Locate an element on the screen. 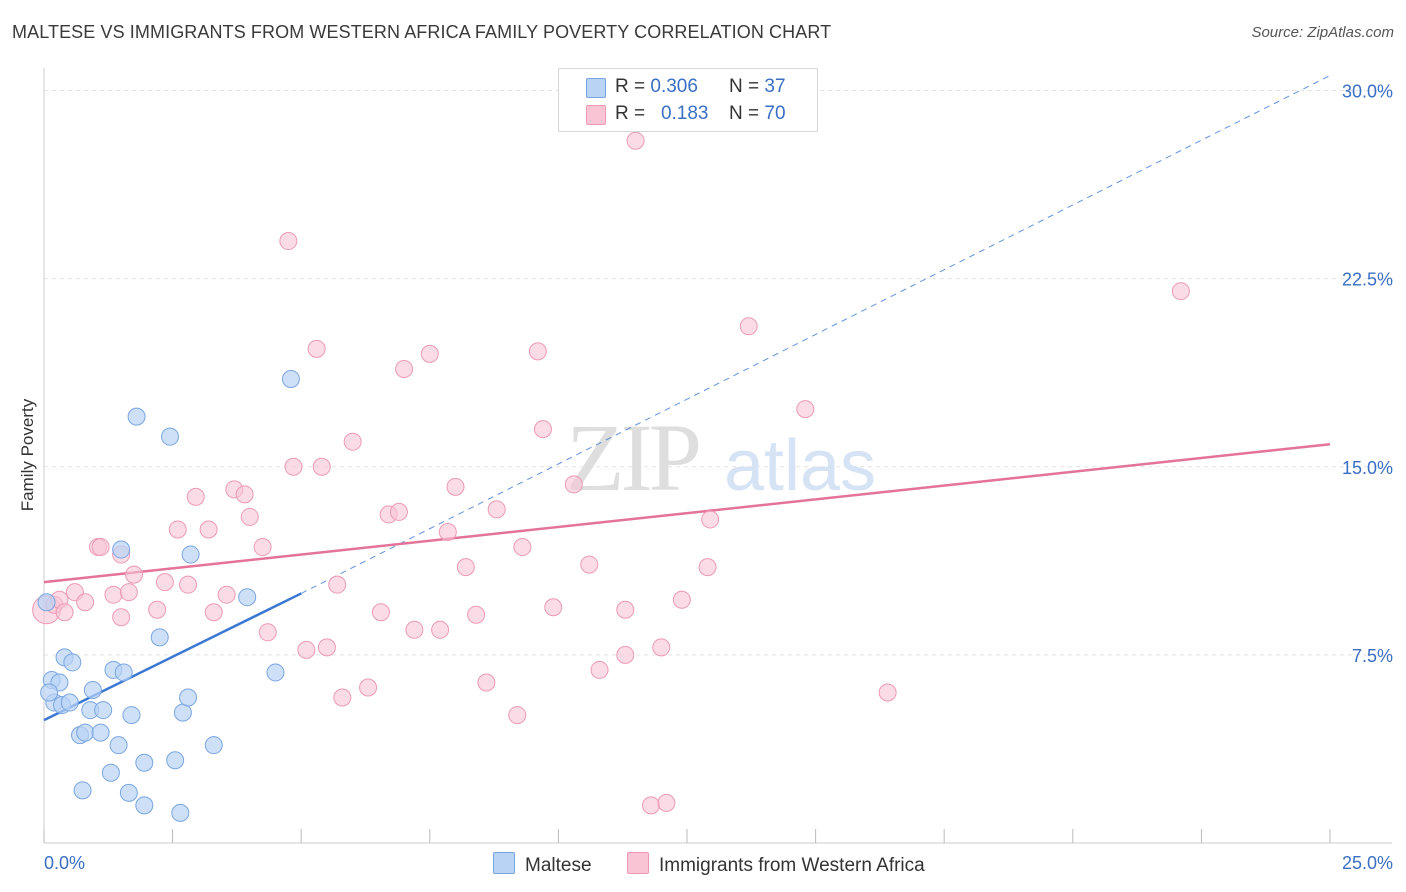 The image size is (1406, 892). y-tick-label-2: 22.5% is located at coordinates (1367, 280).